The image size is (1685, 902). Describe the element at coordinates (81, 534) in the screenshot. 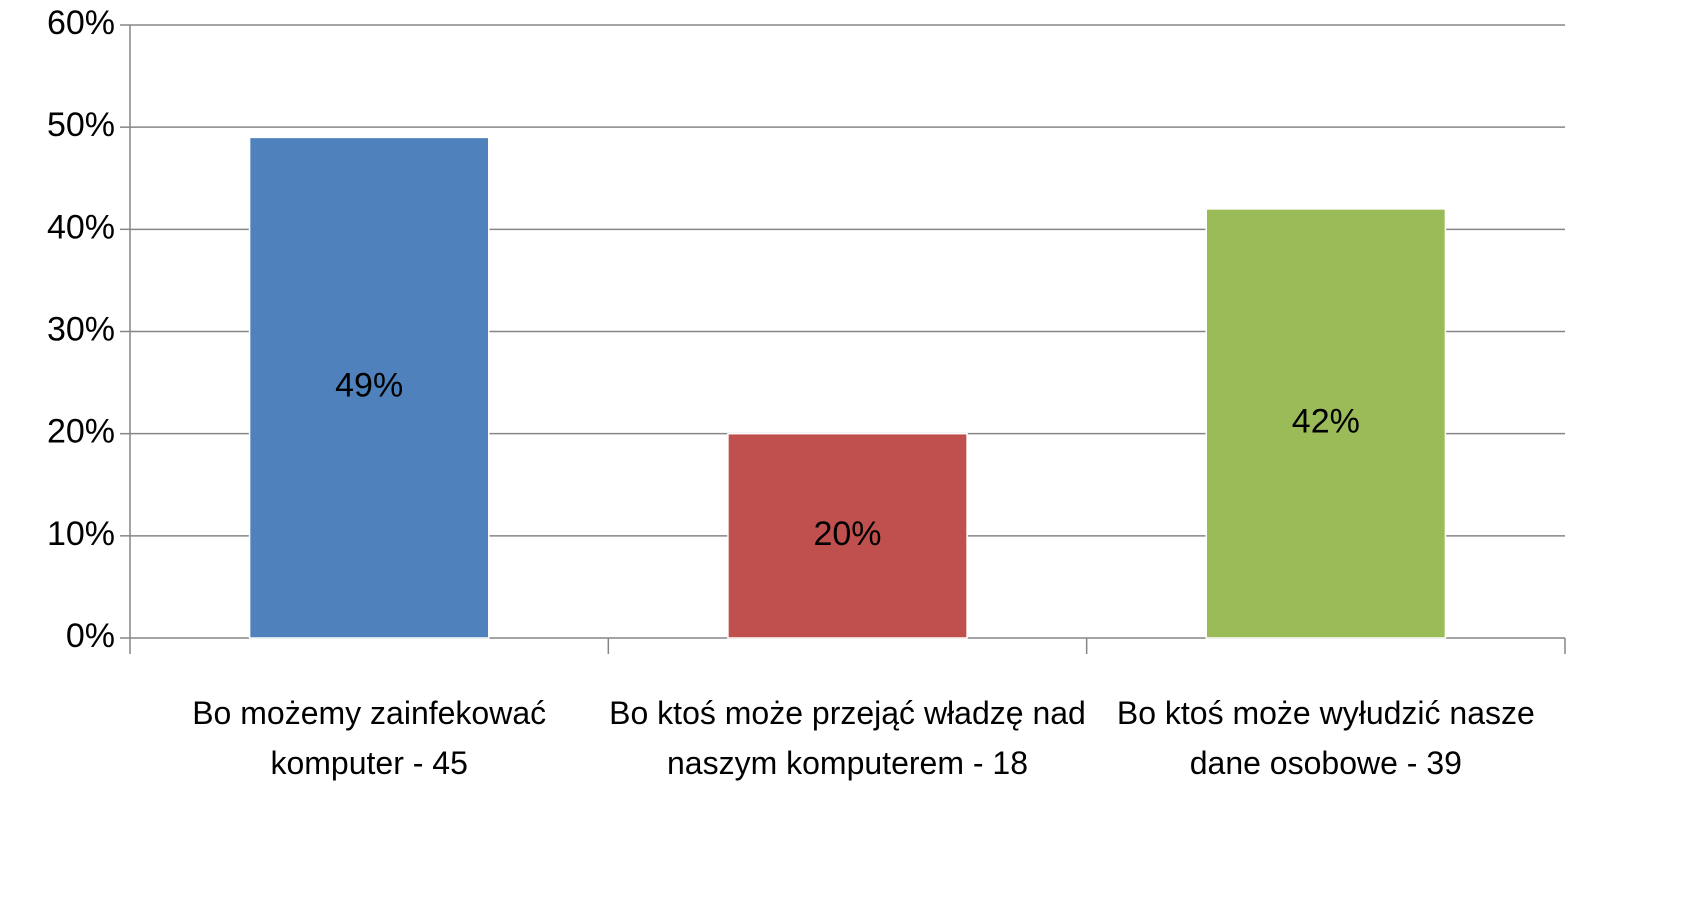

I see `y-tick-label: 10%` at that location.